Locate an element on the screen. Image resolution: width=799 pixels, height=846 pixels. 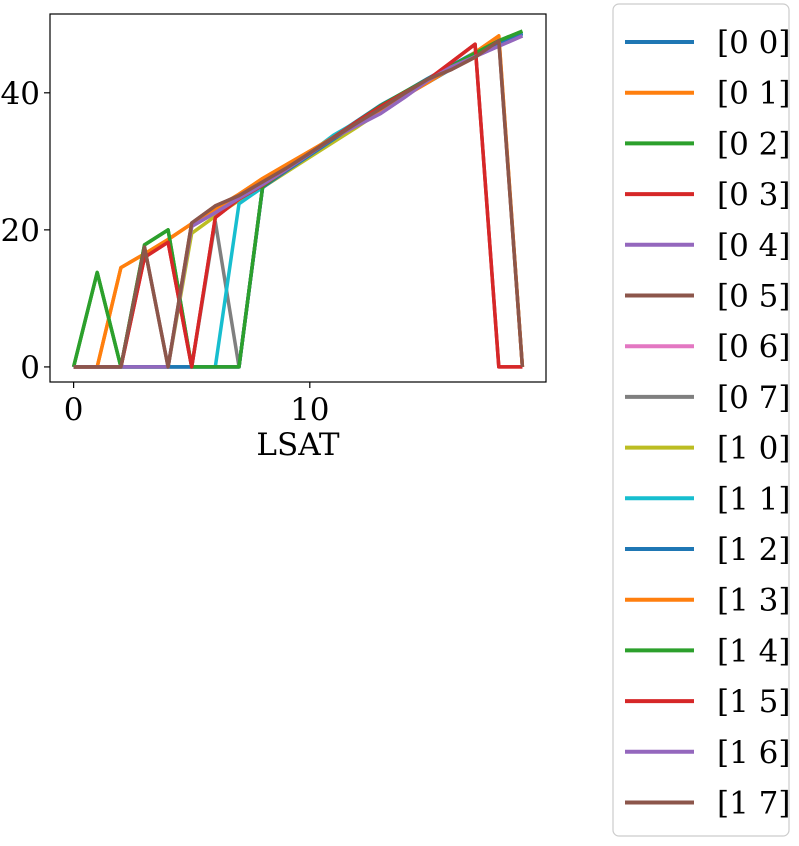
y-tick-label: 0 is located at coordinates (30, 368).